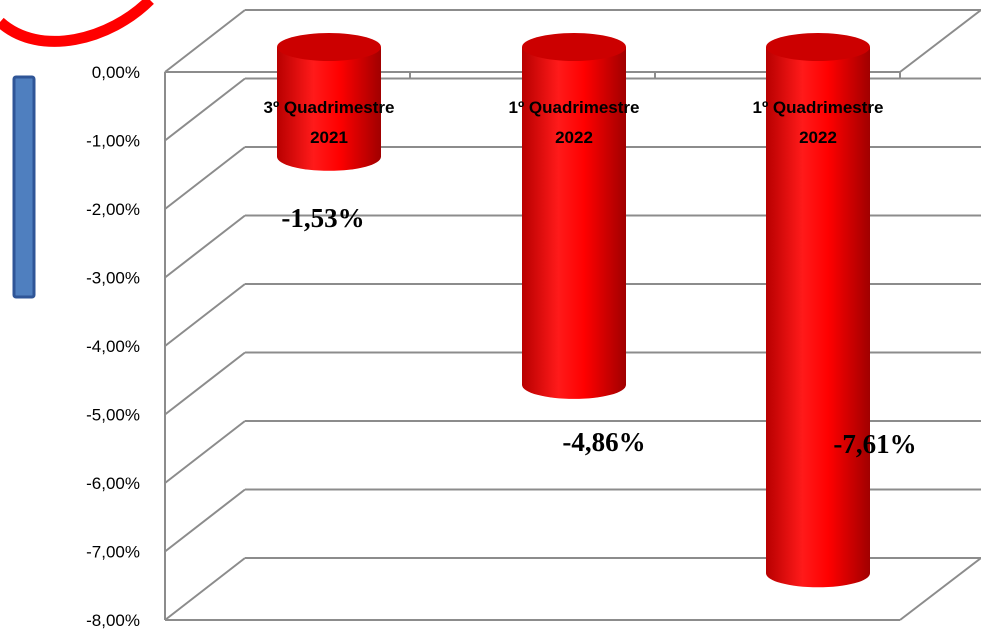  Describe the element at coordinates (116, 72) in the screenshot. I see `y-tick-label: 0,00%` at that location.